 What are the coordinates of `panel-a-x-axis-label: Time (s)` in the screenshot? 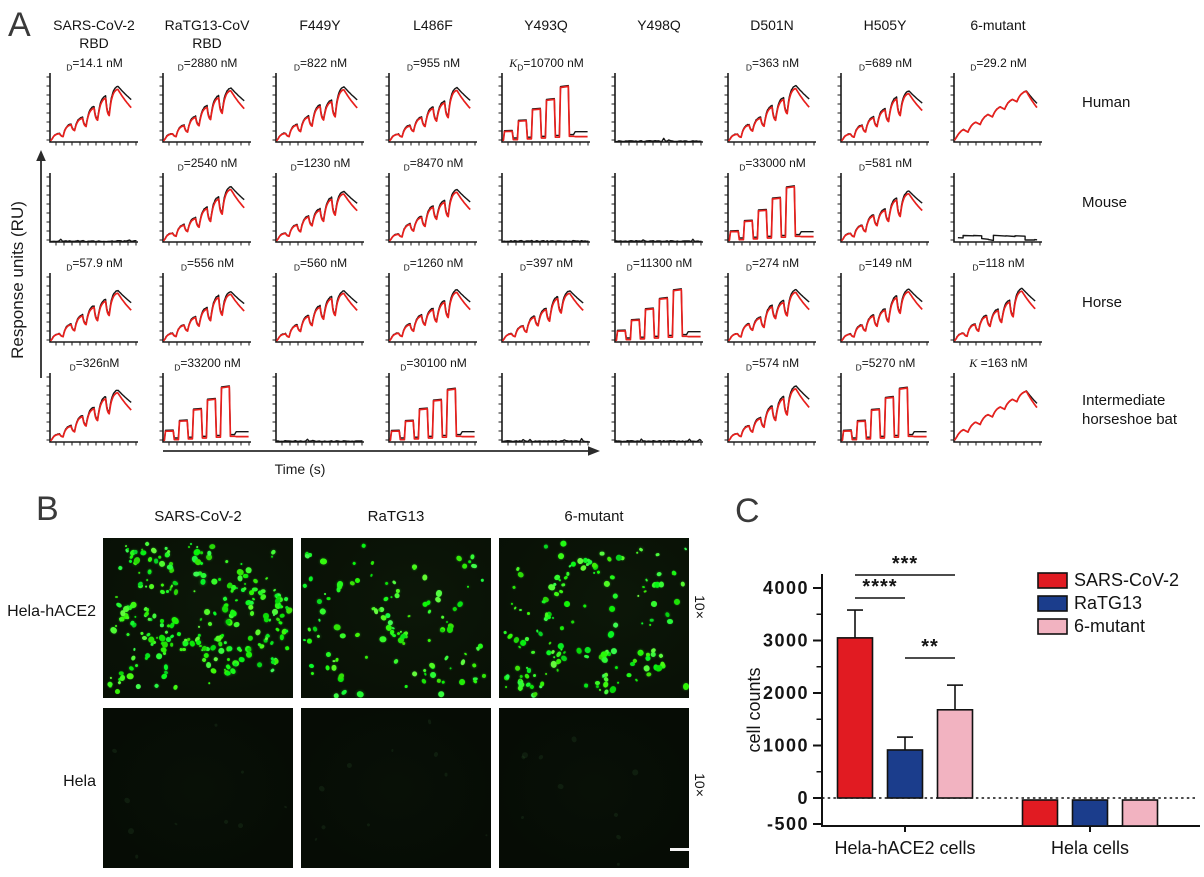 It's located at (300, 469).